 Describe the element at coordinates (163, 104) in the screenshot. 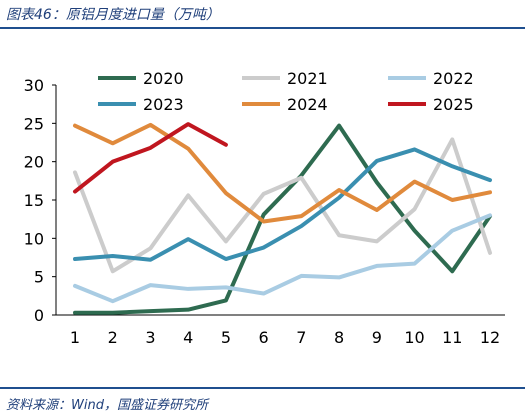

I see `legend-label-2023: 2023` at that location.